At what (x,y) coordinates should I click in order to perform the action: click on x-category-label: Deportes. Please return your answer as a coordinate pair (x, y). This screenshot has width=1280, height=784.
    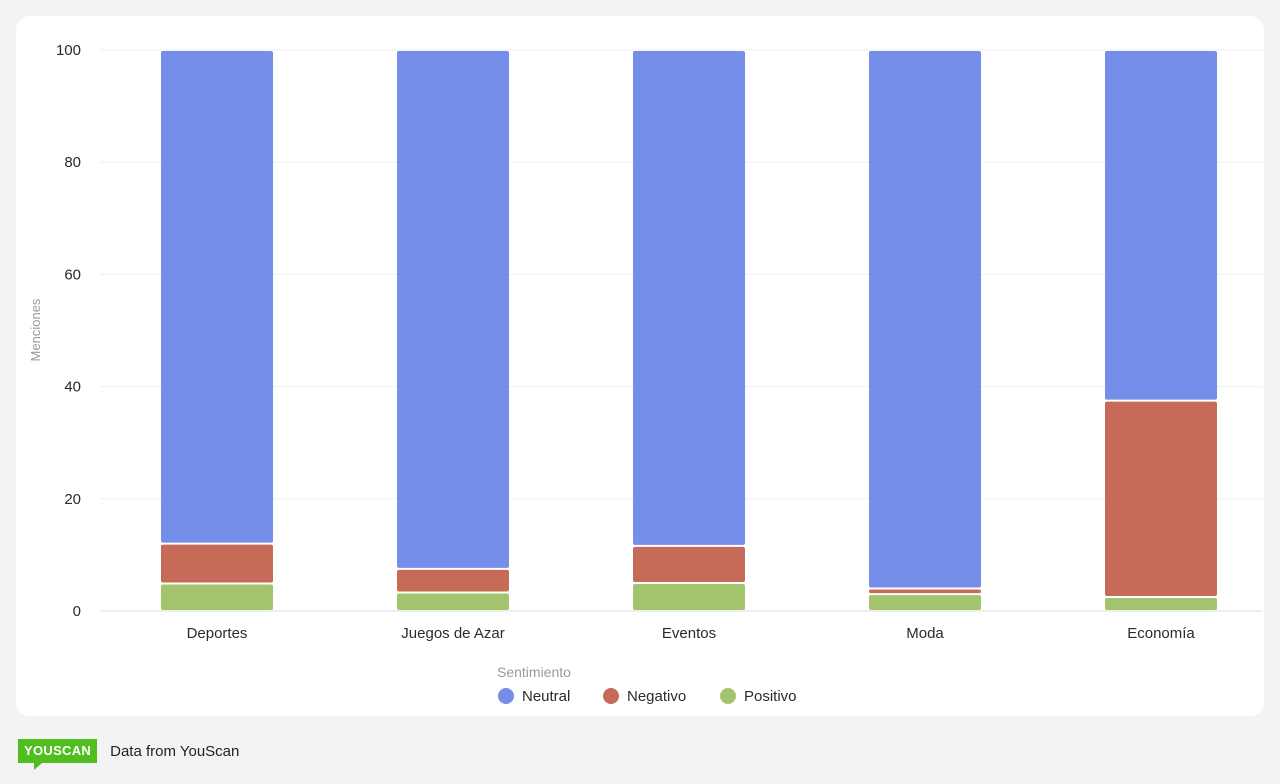
    Looking at the image, I should click on (217, 633).